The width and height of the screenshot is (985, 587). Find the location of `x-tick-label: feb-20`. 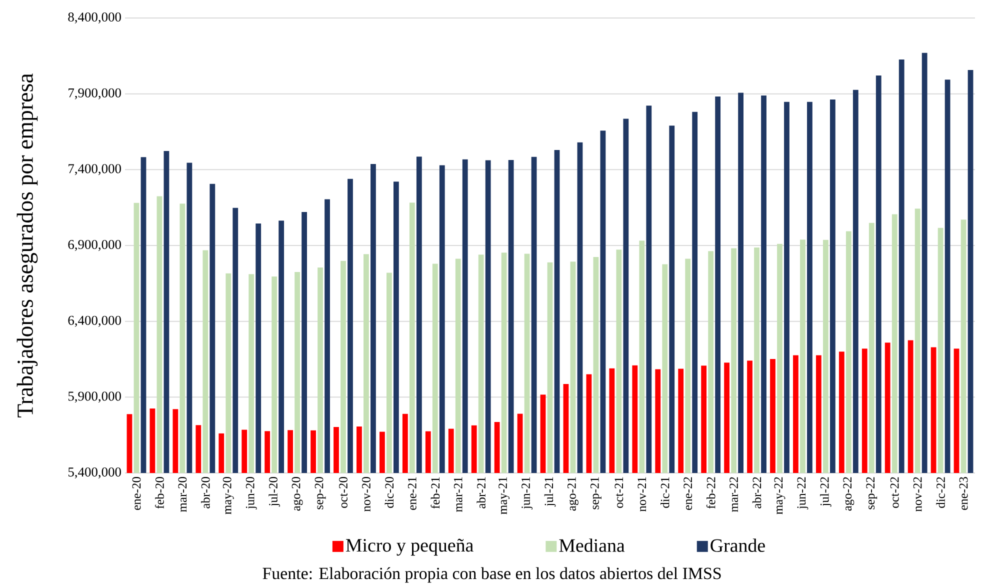

x-tick-label: feb-20 is located at coordinates (159, 492).